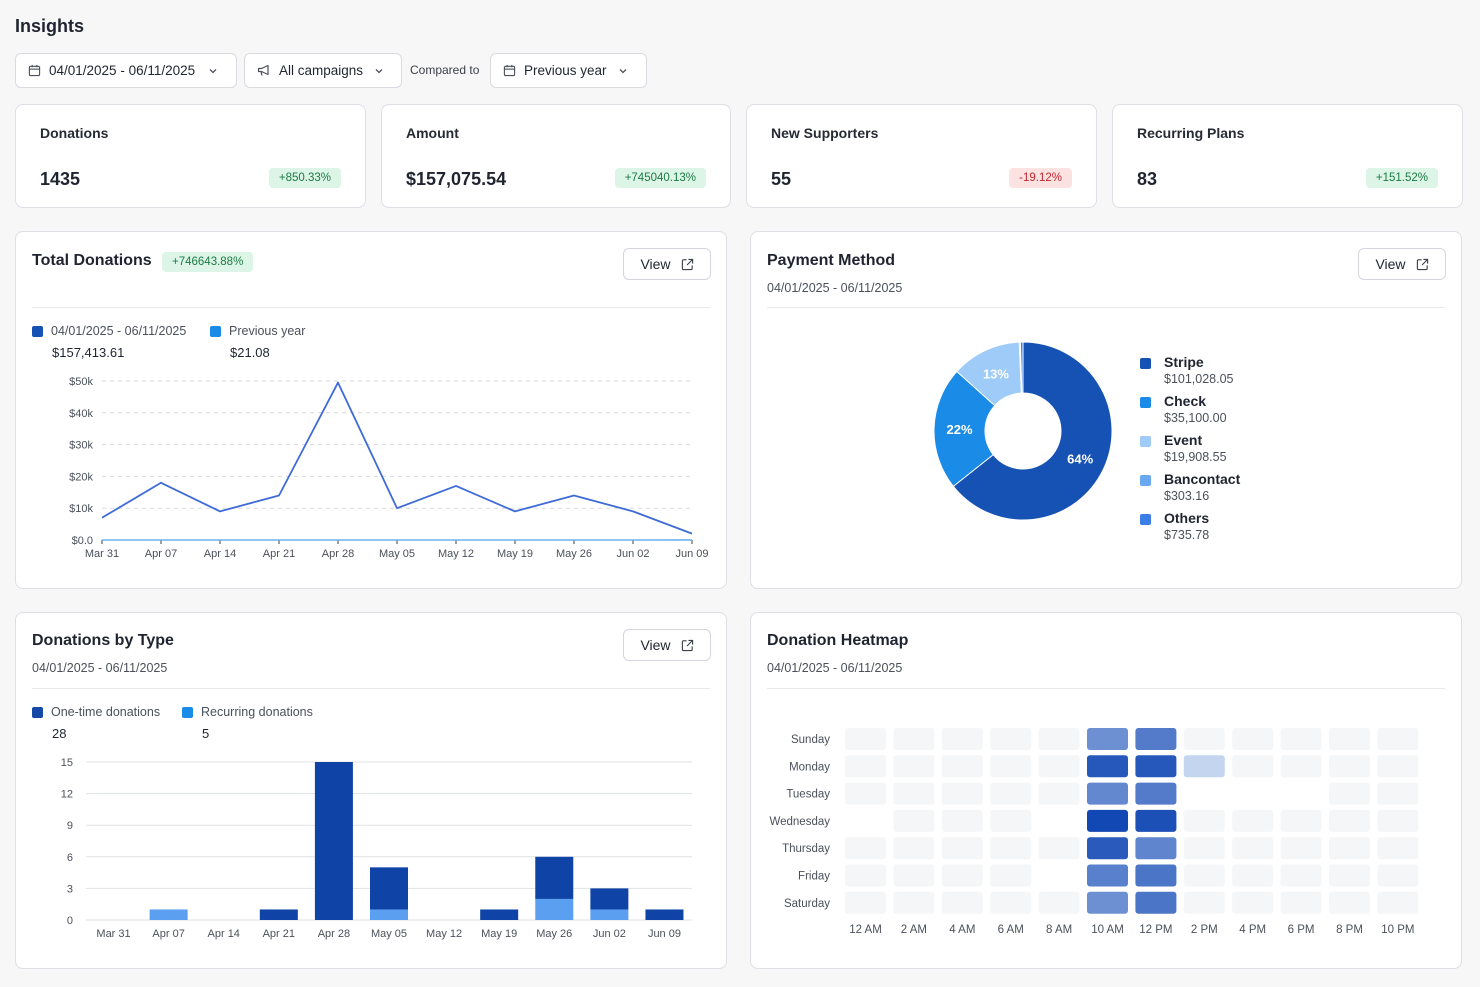 The height and width of the screenshot is (987, 1480). I want to click on stat-title: Amount, so click(432, 133).